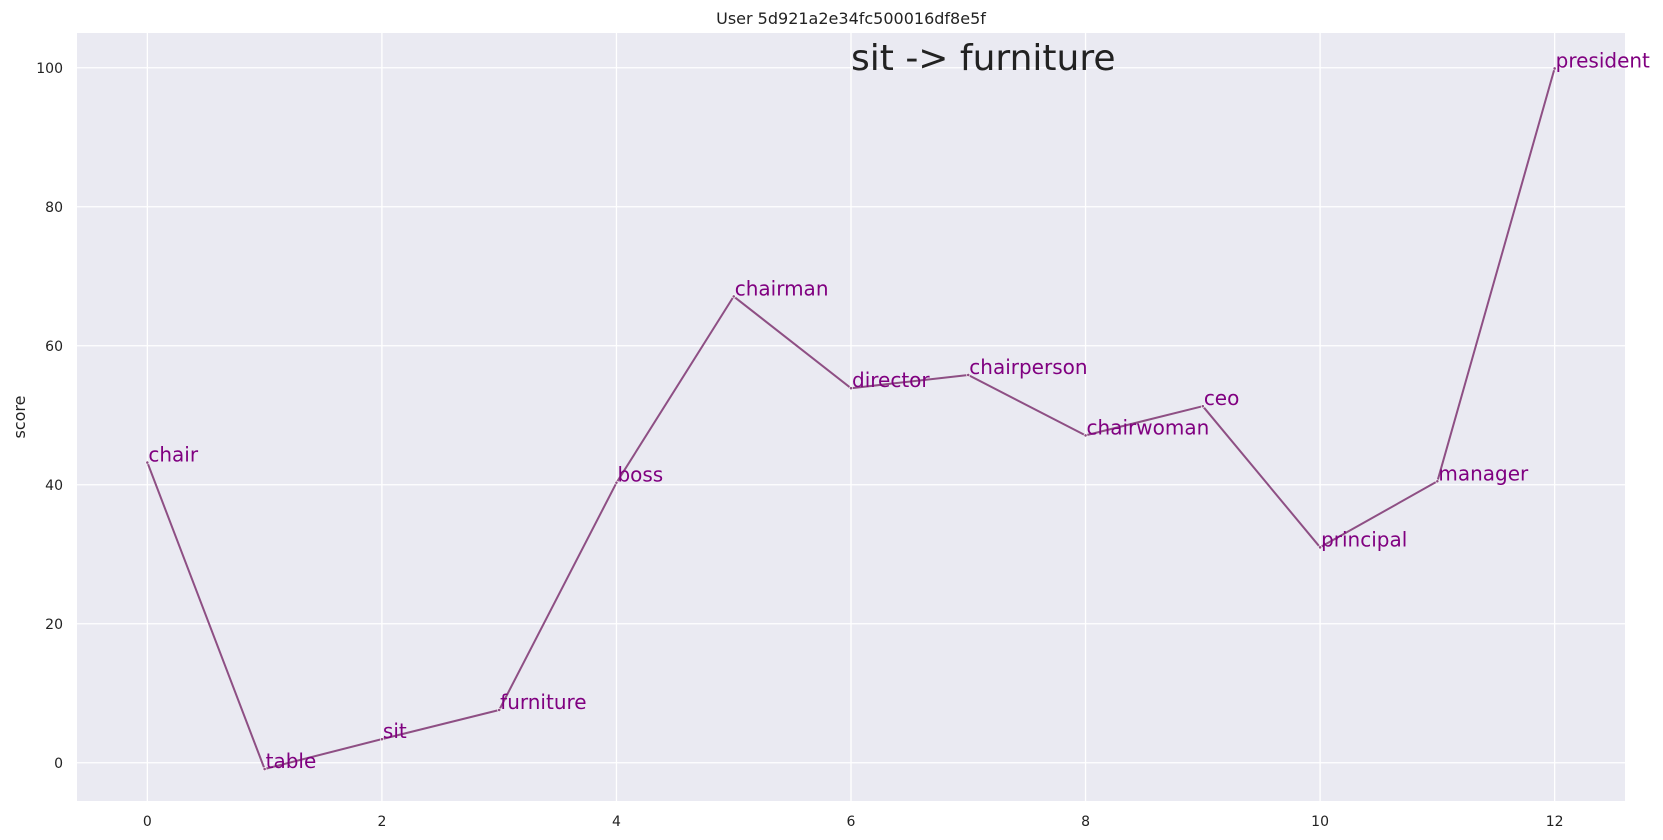 This screenshot has height=840, width=1663. Describe the element at coordinates (1555, 822) in the screenshot. I see `x-tick-label: 12` at that location.